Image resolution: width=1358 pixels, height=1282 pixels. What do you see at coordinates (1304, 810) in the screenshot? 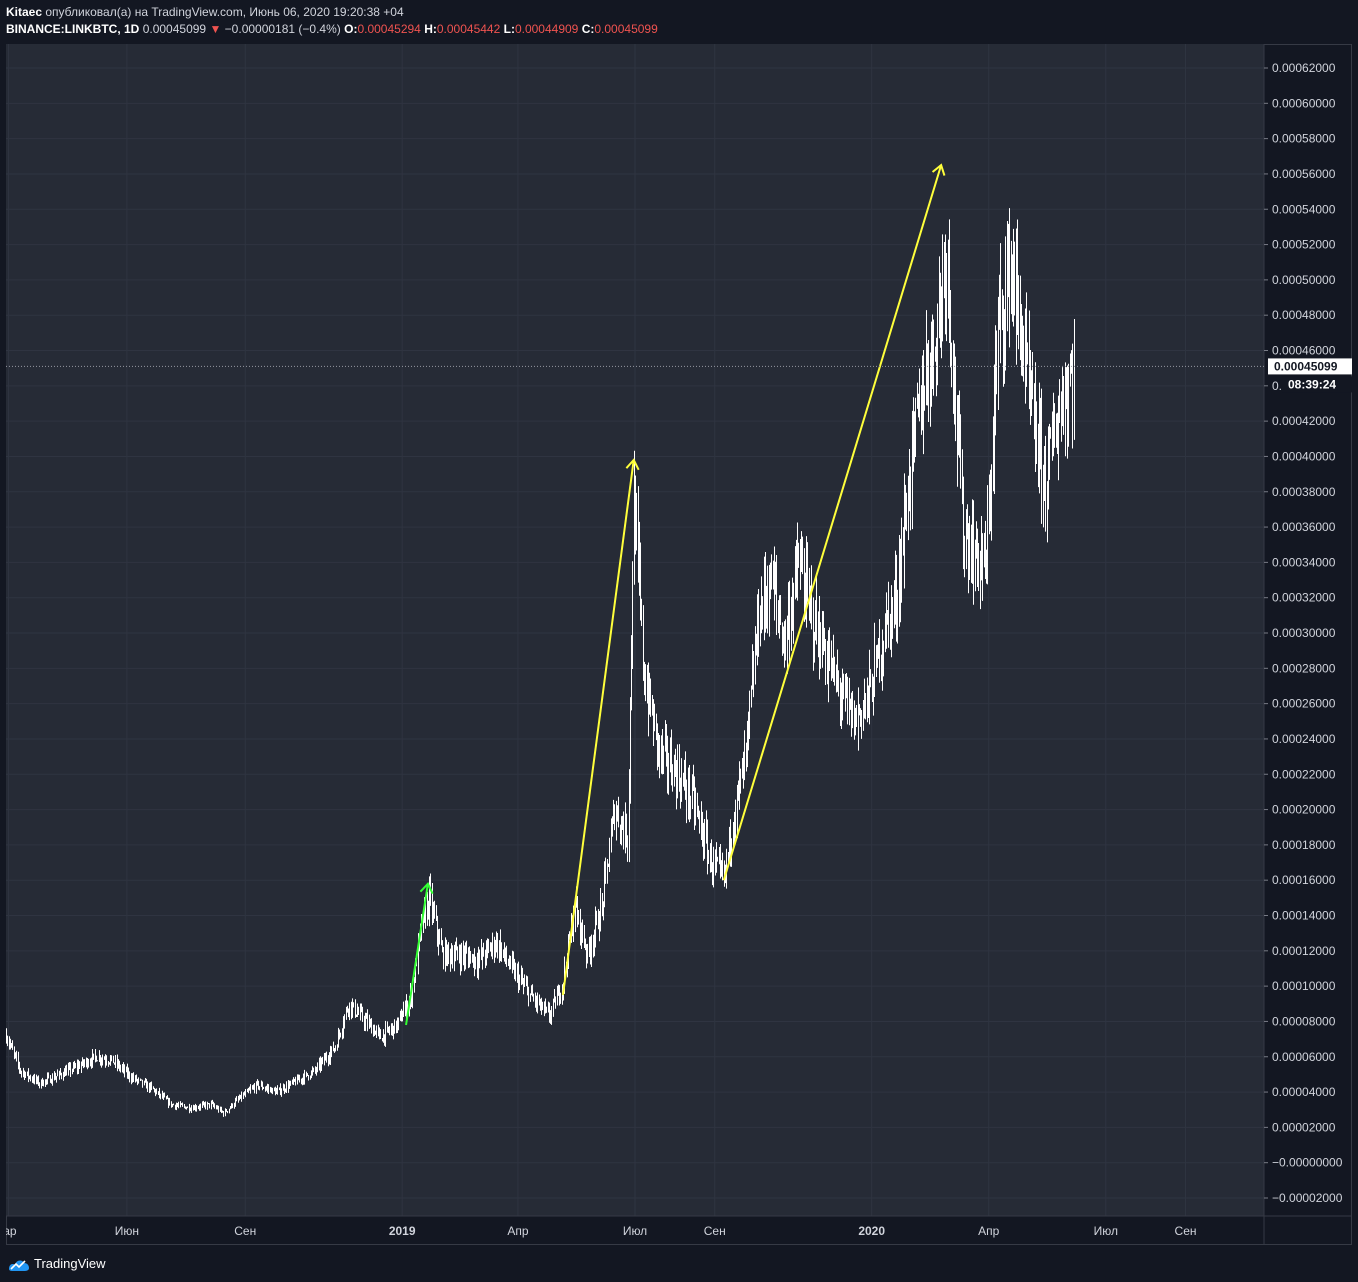
I see `price-tick-label: 0.00020000` at bounding box center [1304, 810].